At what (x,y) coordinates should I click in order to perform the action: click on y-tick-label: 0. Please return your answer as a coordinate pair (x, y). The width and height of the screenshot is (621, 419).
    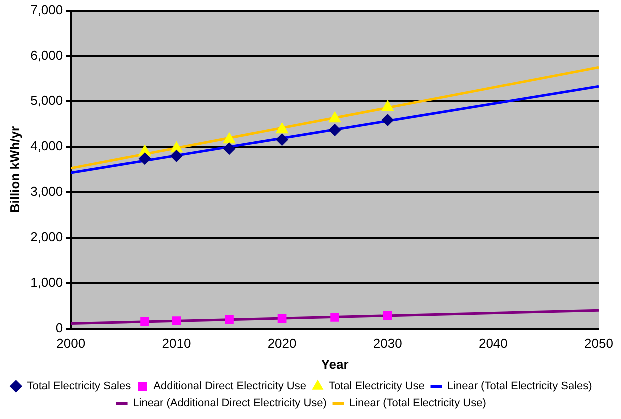
    Looking at the image, I should click on (60, 328).